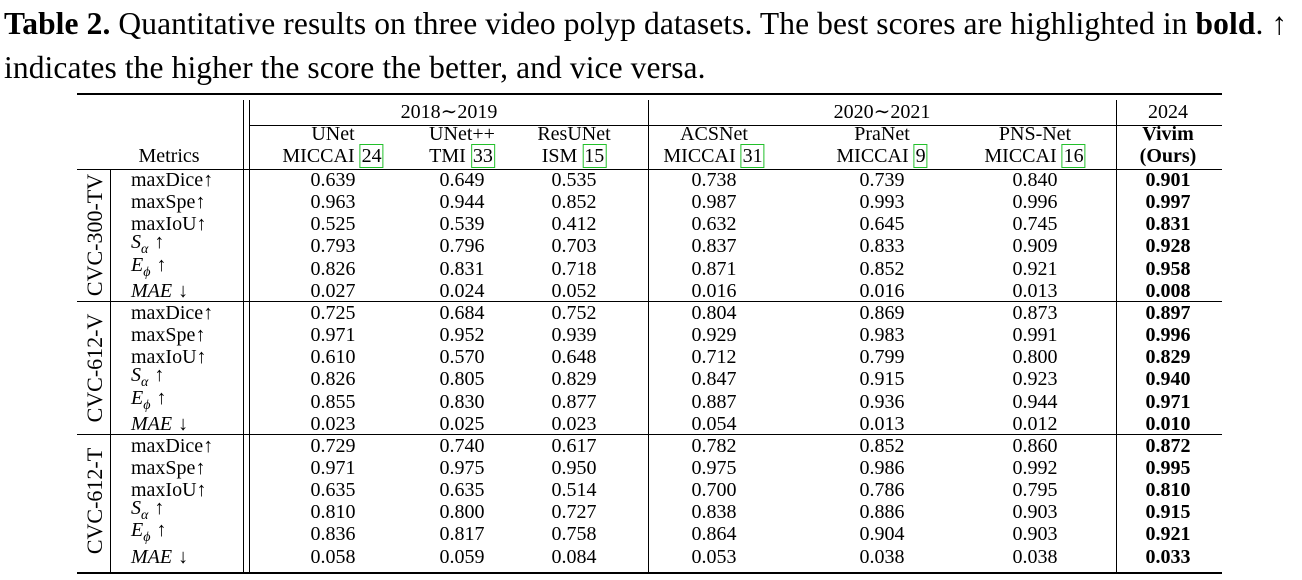 The width and height of the screenshot is (1302, 580). What do you see at coordinates (1035, 246) in the screenshot?
I see `score-cell: 0.909` at bounding box center [1035, 246].